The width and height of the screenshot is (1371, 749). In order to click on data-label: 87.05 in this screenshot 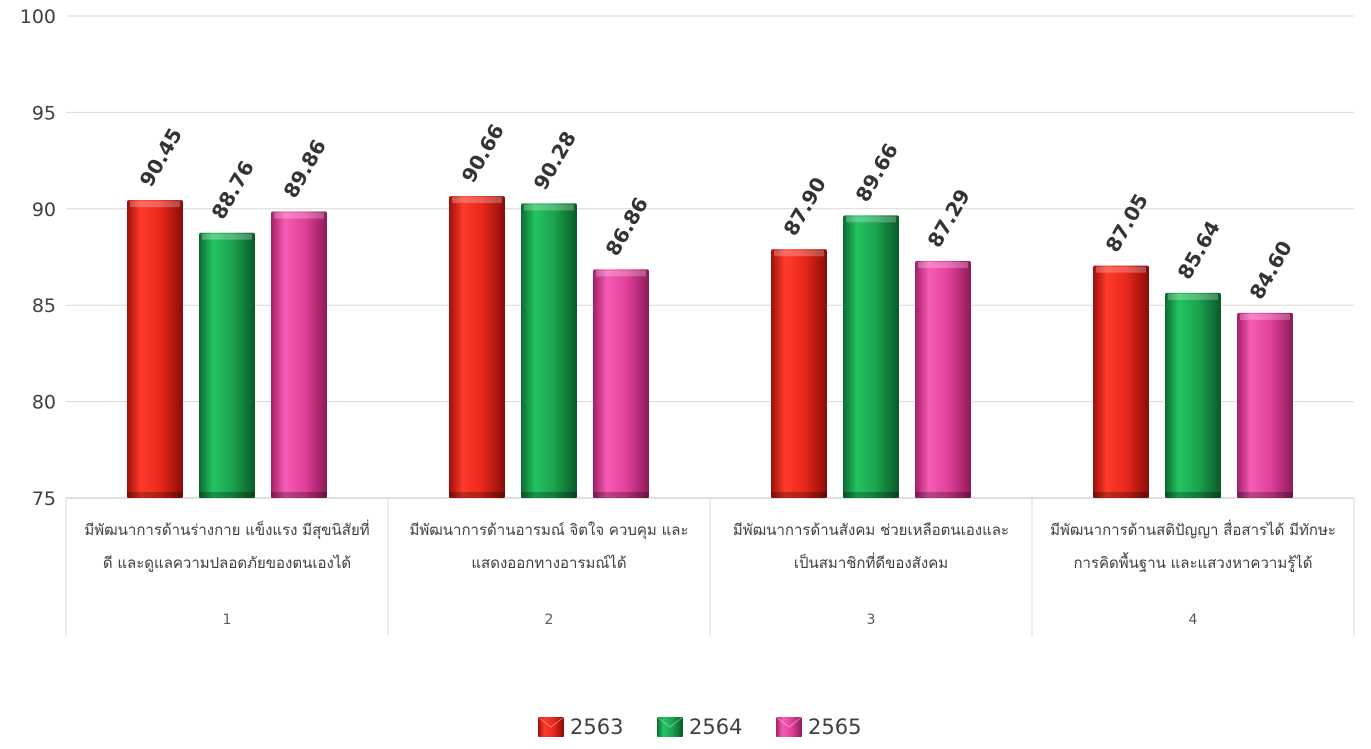, I will do `click(1127, 222)`.